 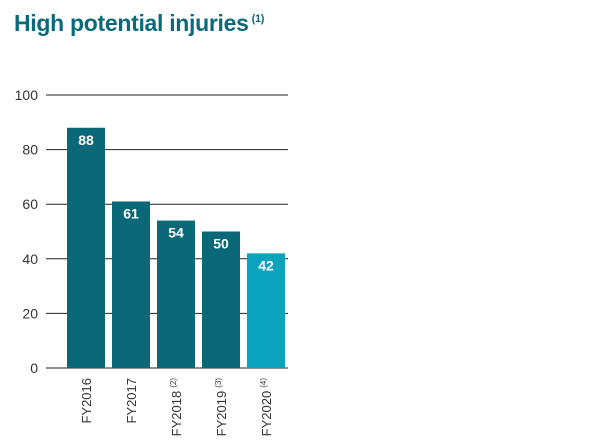 What do you see at coordinates (221, 414) in the screenshot?
I see `x-tick-category: FY2019` at bounding box center [221, 414].